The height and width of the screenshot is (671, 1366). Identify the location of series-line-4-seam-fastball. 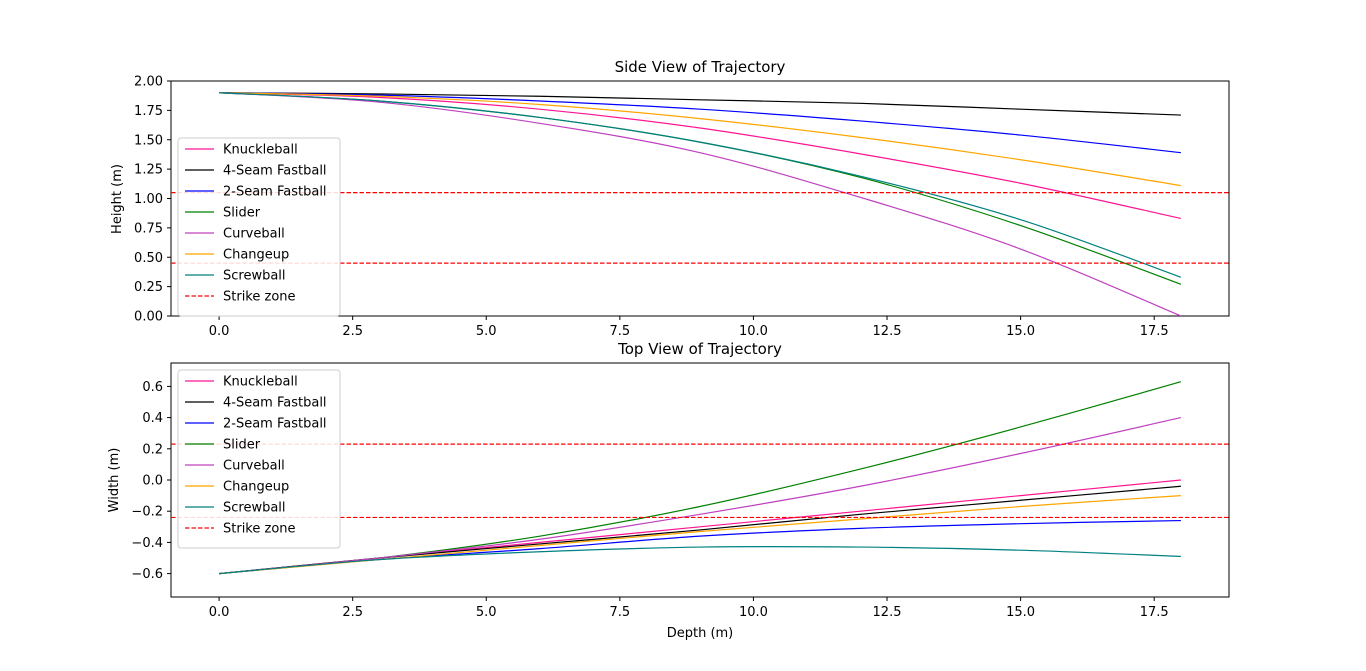
(700, 104).